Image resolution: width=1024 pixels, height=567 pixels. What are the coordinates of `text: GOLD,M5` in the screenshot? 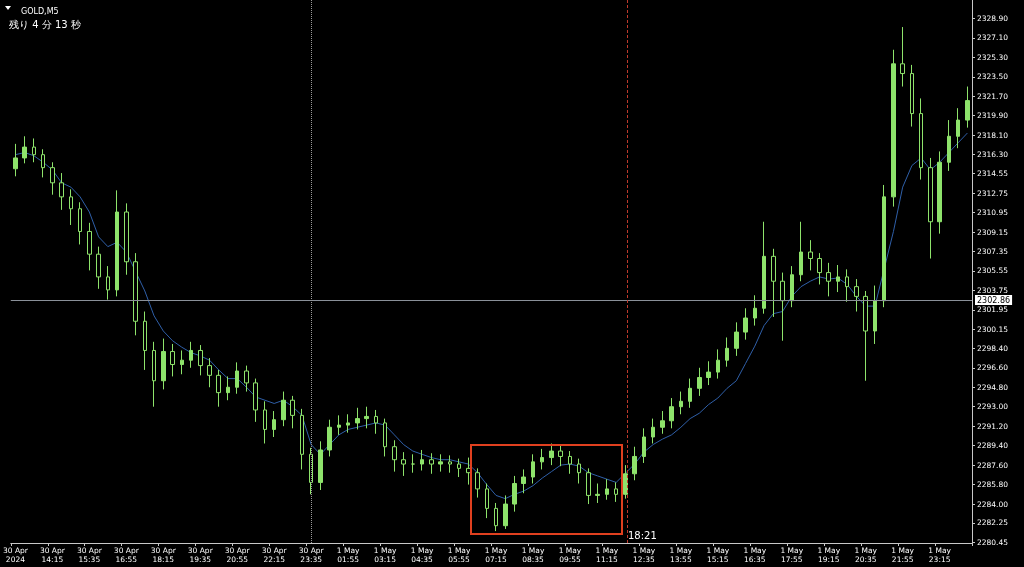 It's located at (40, 11).